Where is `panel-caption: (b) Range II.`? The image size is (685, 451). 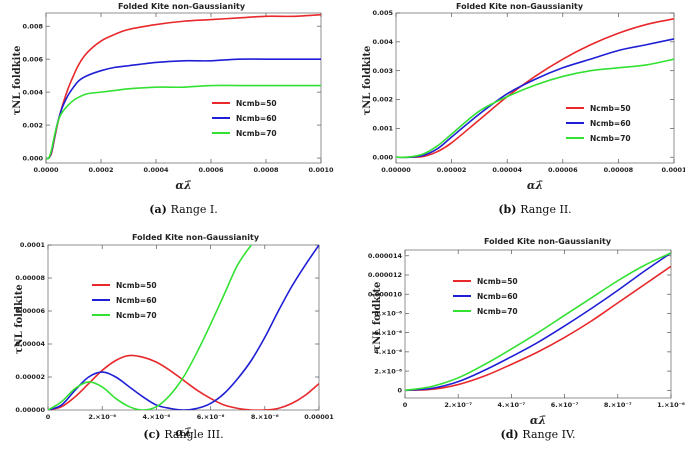
panel-caption: (b) Range II. is located at coordinates (534, 209).